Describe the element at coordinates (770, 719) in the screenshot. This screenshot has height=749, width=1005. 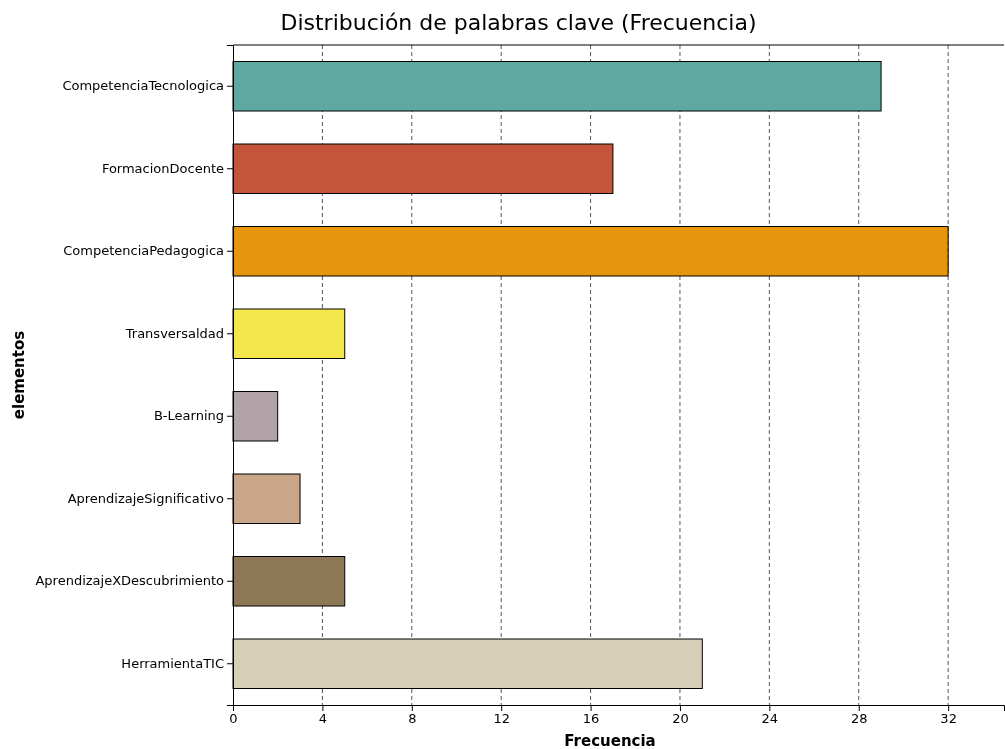
I see `x-tick-label: 24` at that location.